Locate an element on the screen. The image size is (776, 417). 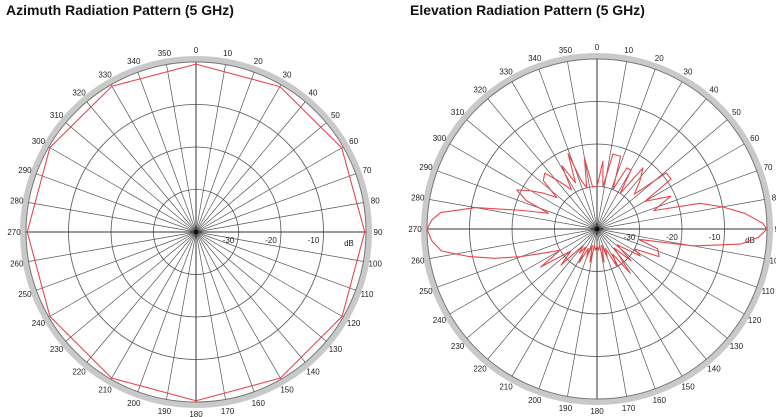
radial-tick-label: -30 is located at coordinates (630, 237).